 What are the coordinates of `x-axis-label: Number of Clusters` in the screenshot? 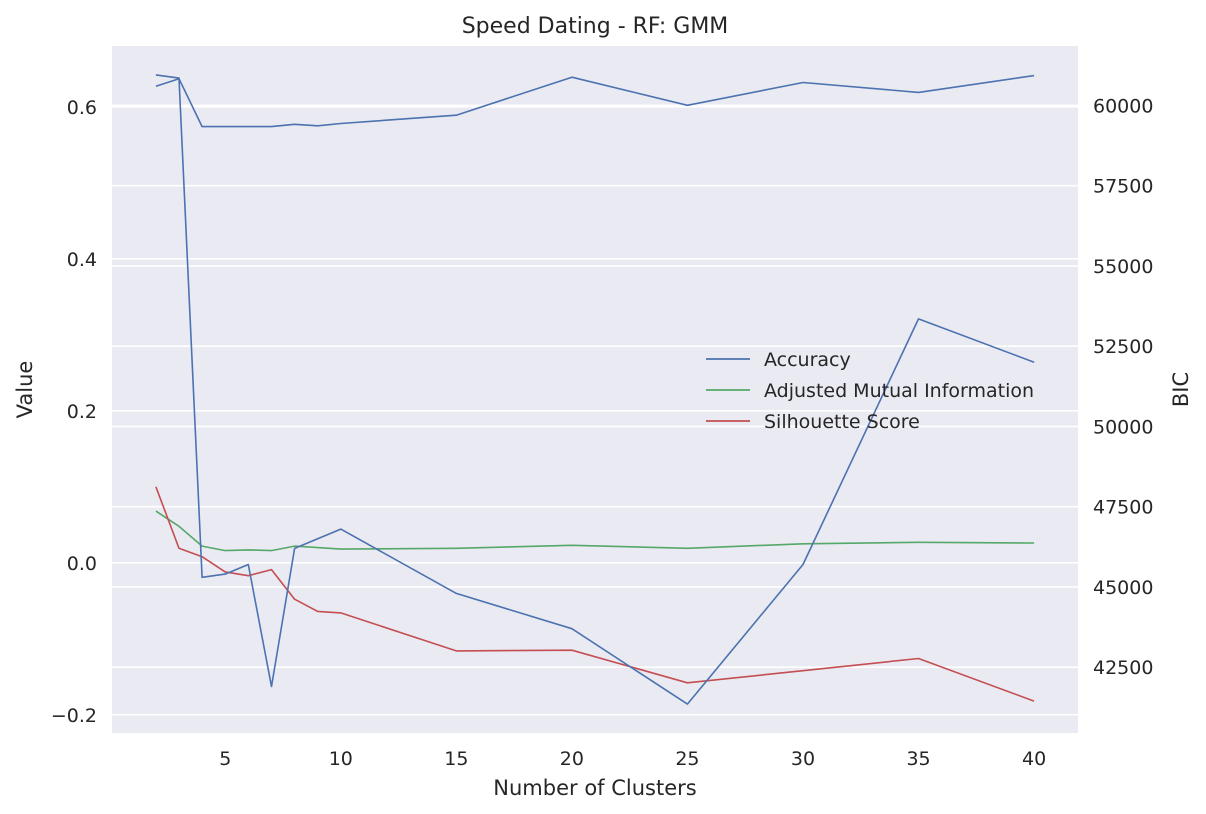 It's located at (594, 788).